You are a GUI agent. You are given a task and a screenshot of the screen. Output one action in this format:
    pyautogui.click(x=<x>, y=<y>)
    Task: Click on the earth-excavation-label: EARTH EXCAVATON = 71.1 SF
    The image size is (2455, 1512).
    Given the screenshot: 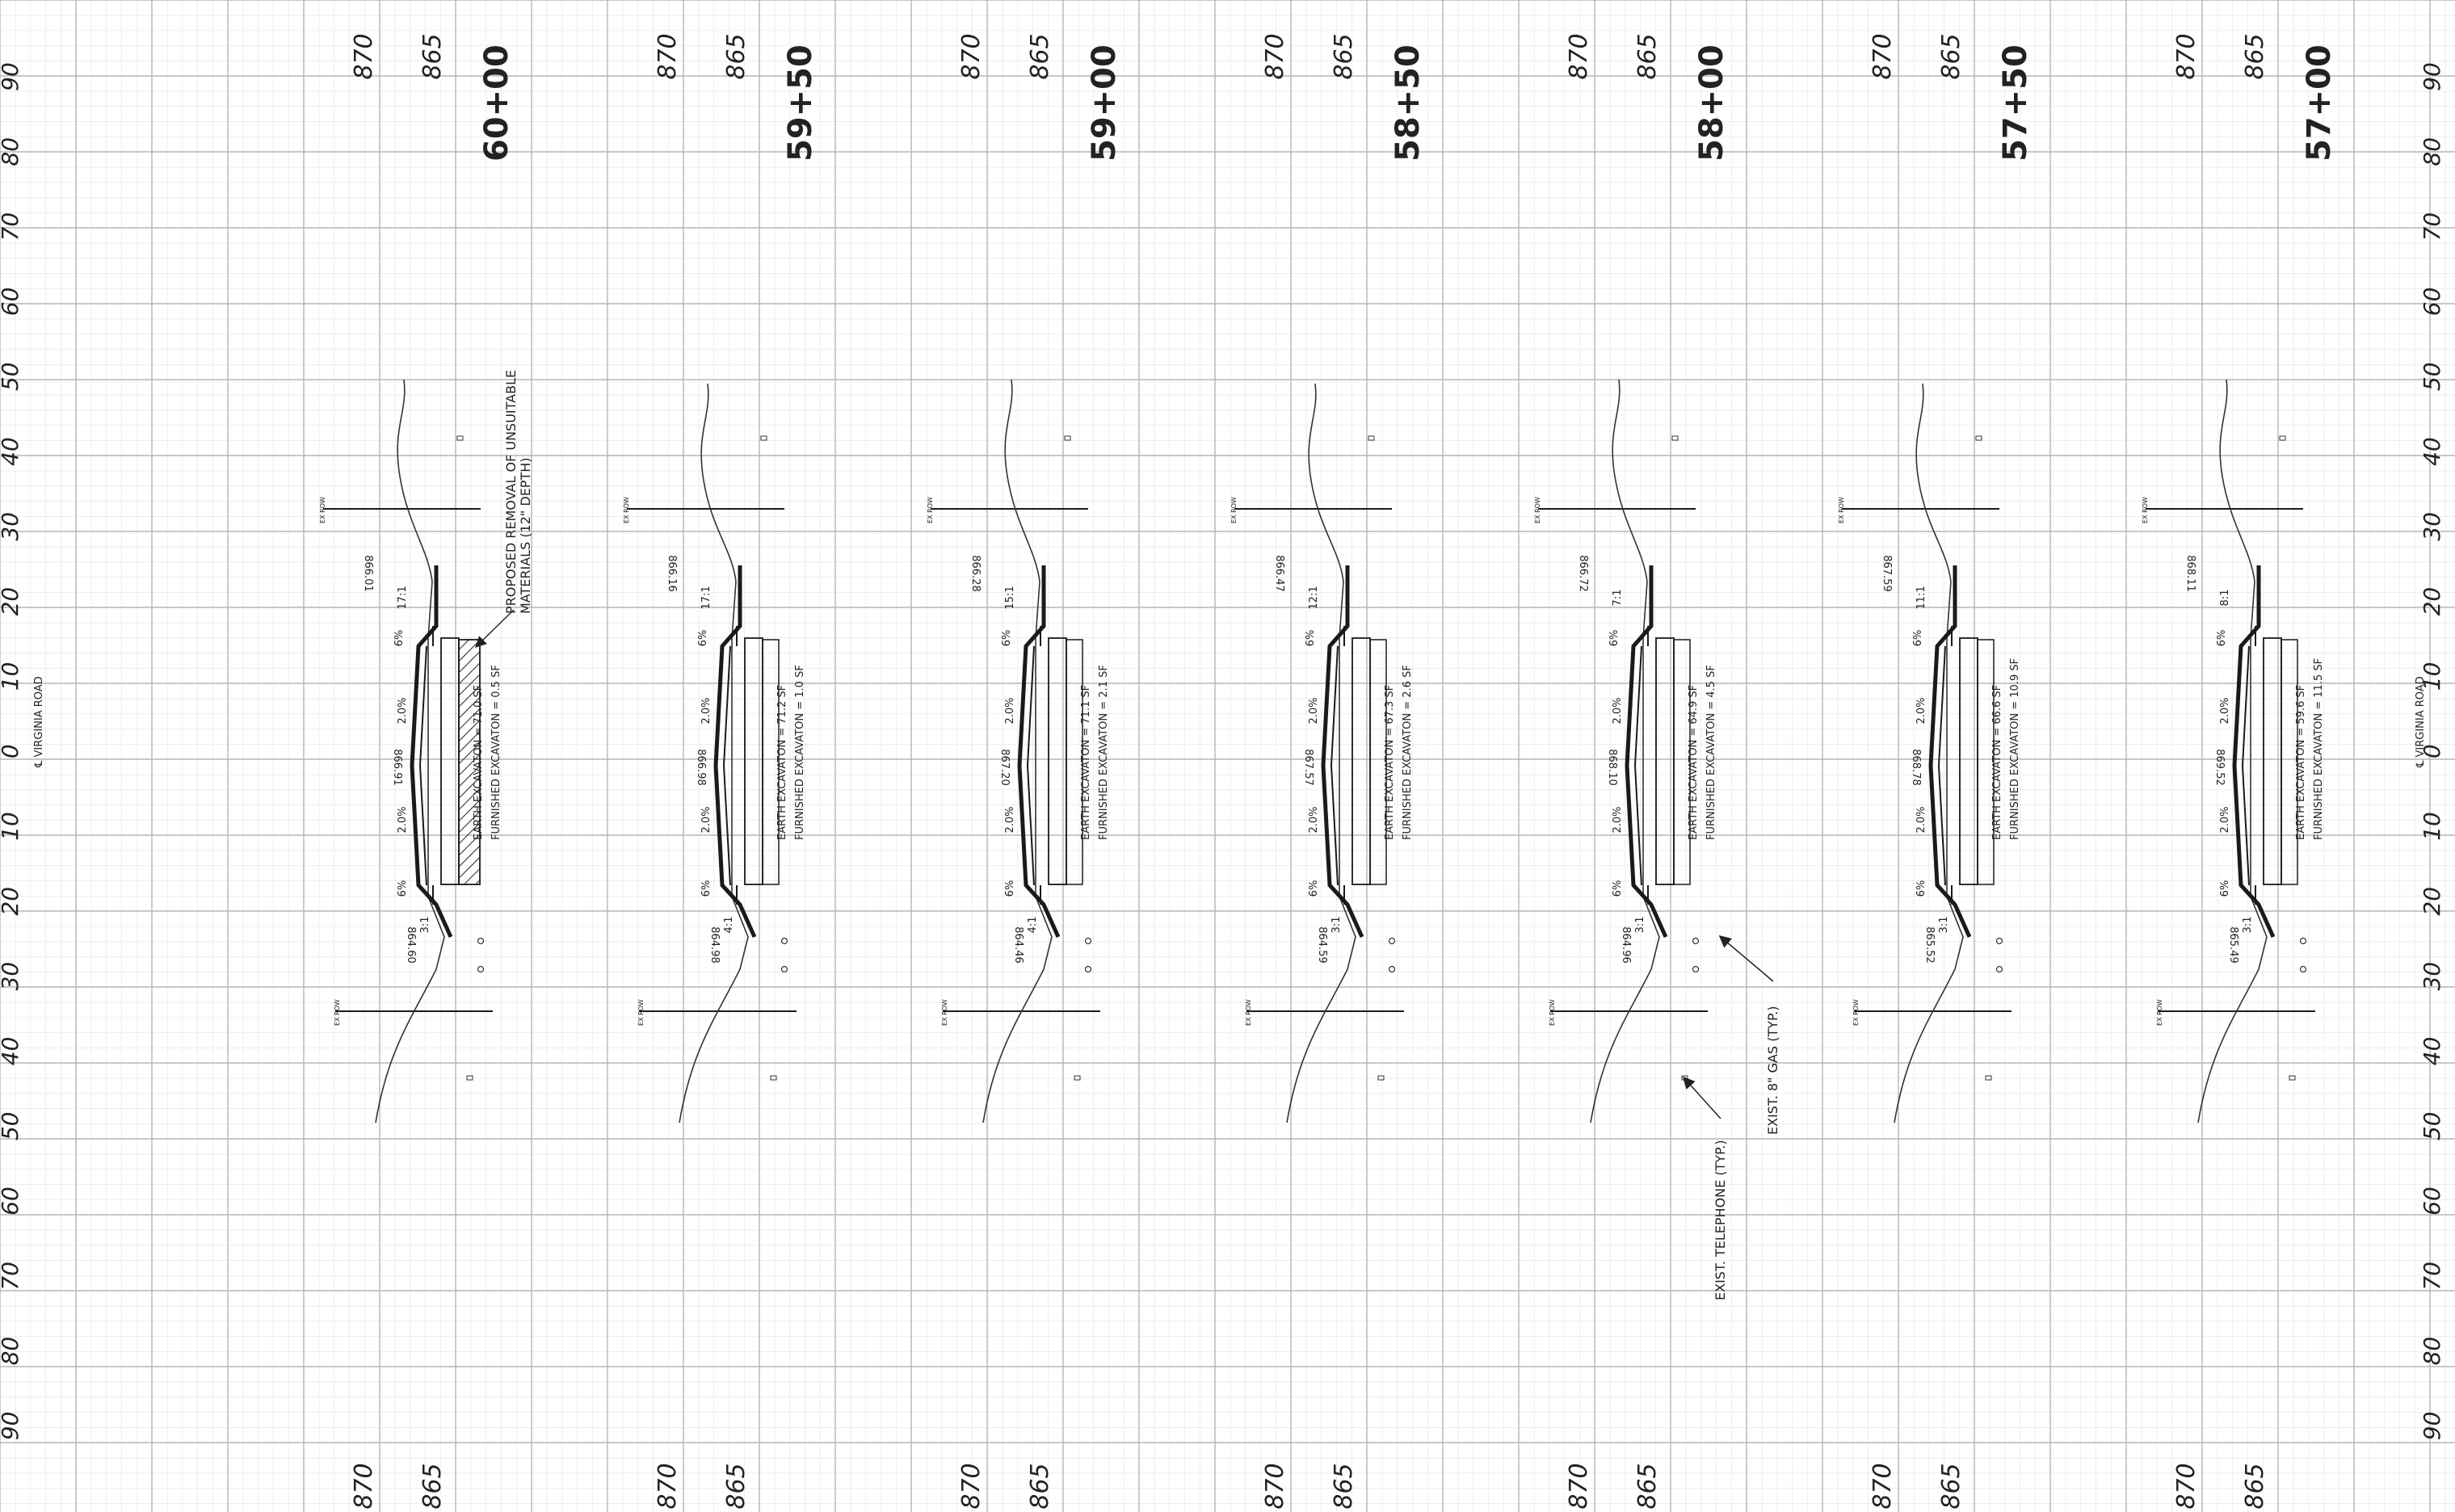 What is the action you would take?
    pyautogui.click(x=1086, y=762)
    